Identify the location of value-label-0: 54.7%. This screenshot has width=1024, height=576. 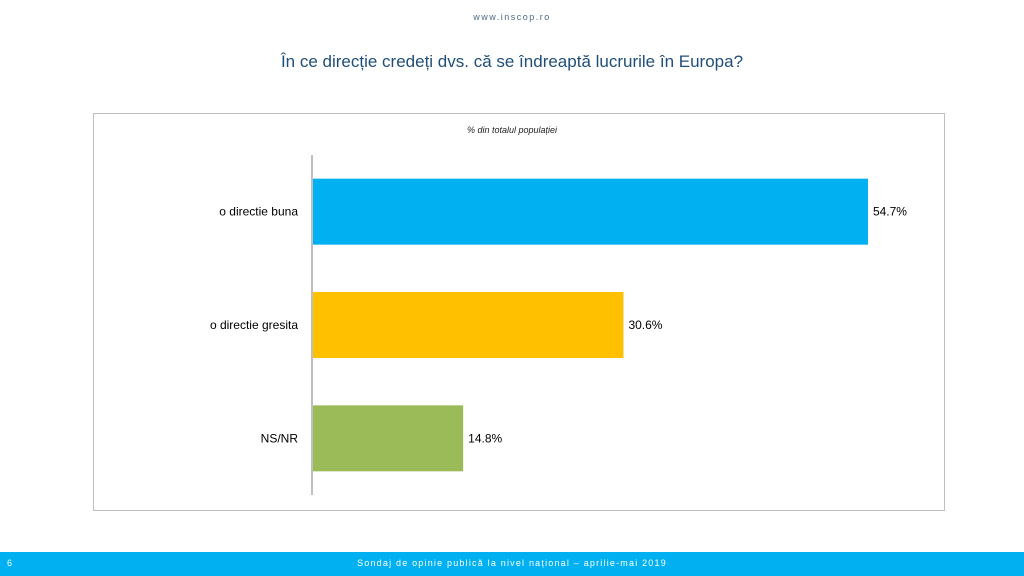
(890, 212).